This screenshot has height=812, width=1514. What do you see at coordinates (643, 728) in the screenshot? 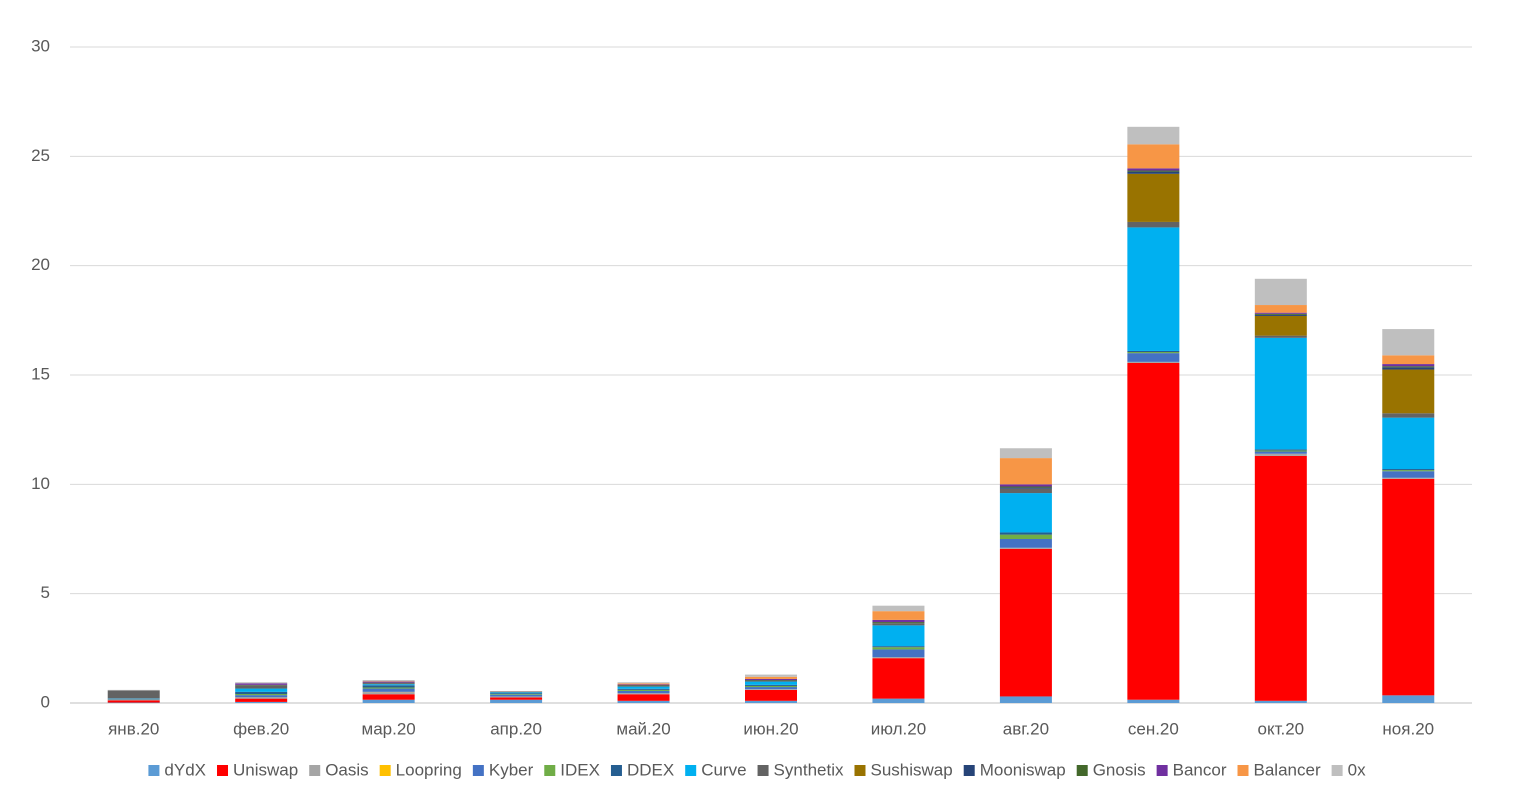
I see `x-tick-label: май.20` at bounding box center [643, 728].